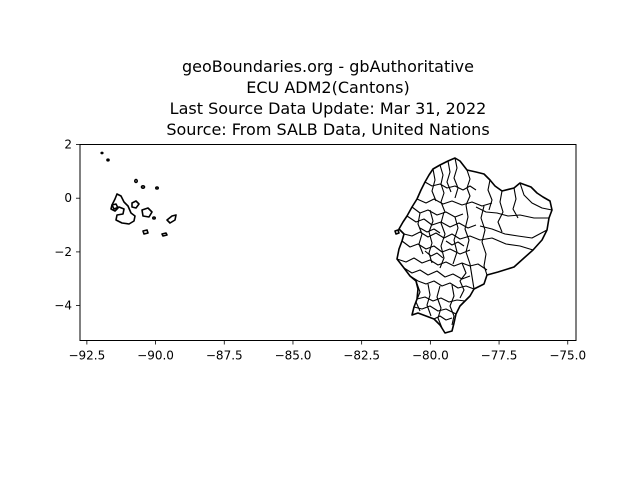 Image resolution: width=640 pixels, height=480 pixels. Describe the element at coordinates (164, 234) in the screenshot. I see `island-espanola` at that location.